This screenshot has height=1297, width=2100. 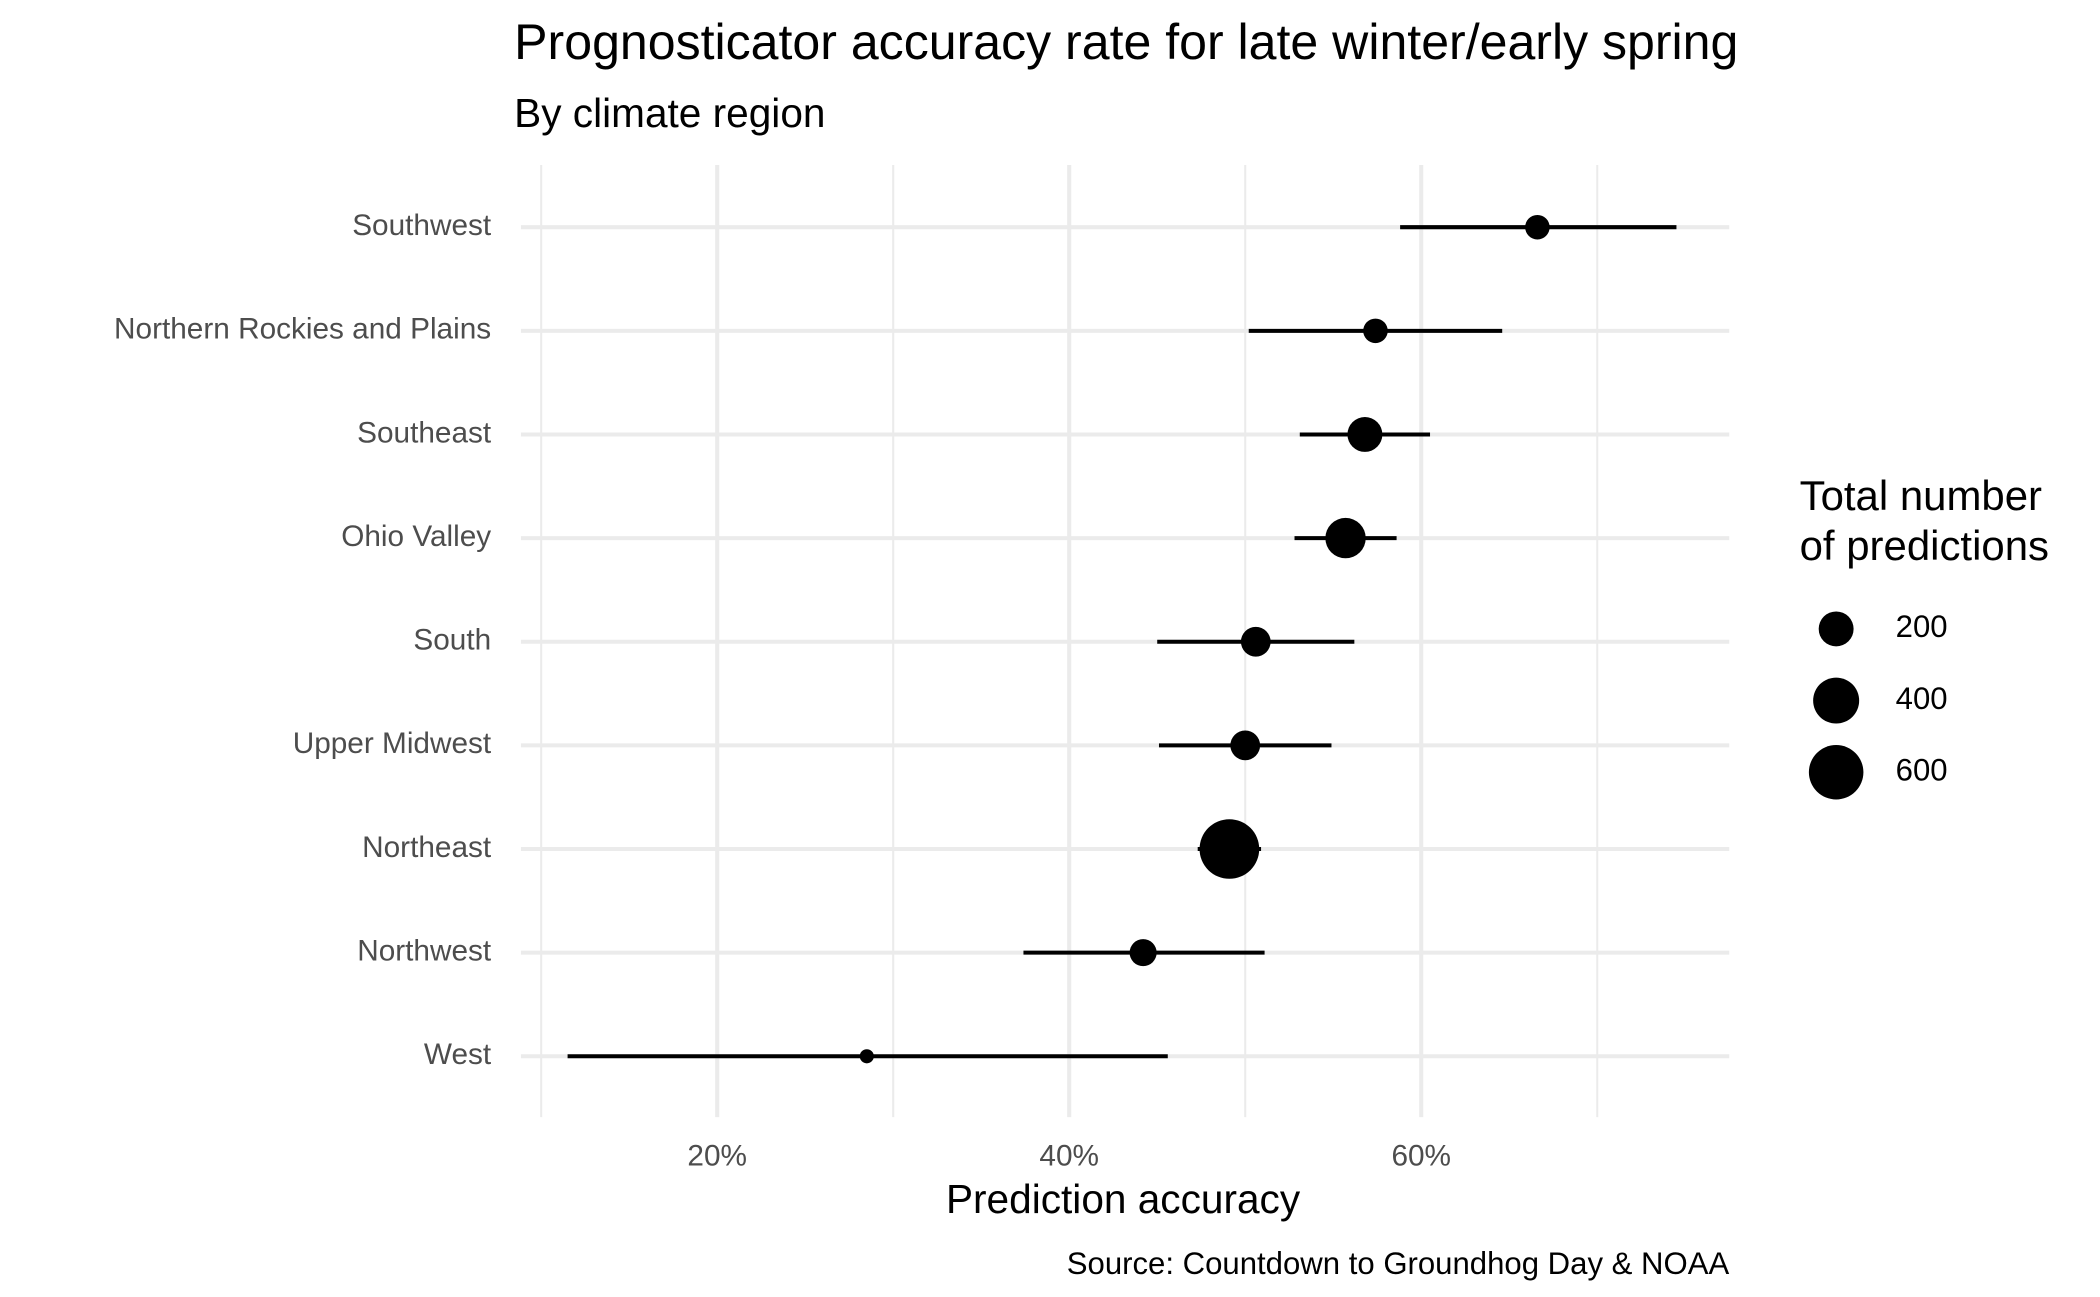 What do you see at coordinates (424, 432) in the screenshot?
I see `y-tick-label: Southeast` at bounding box center [424, 432].